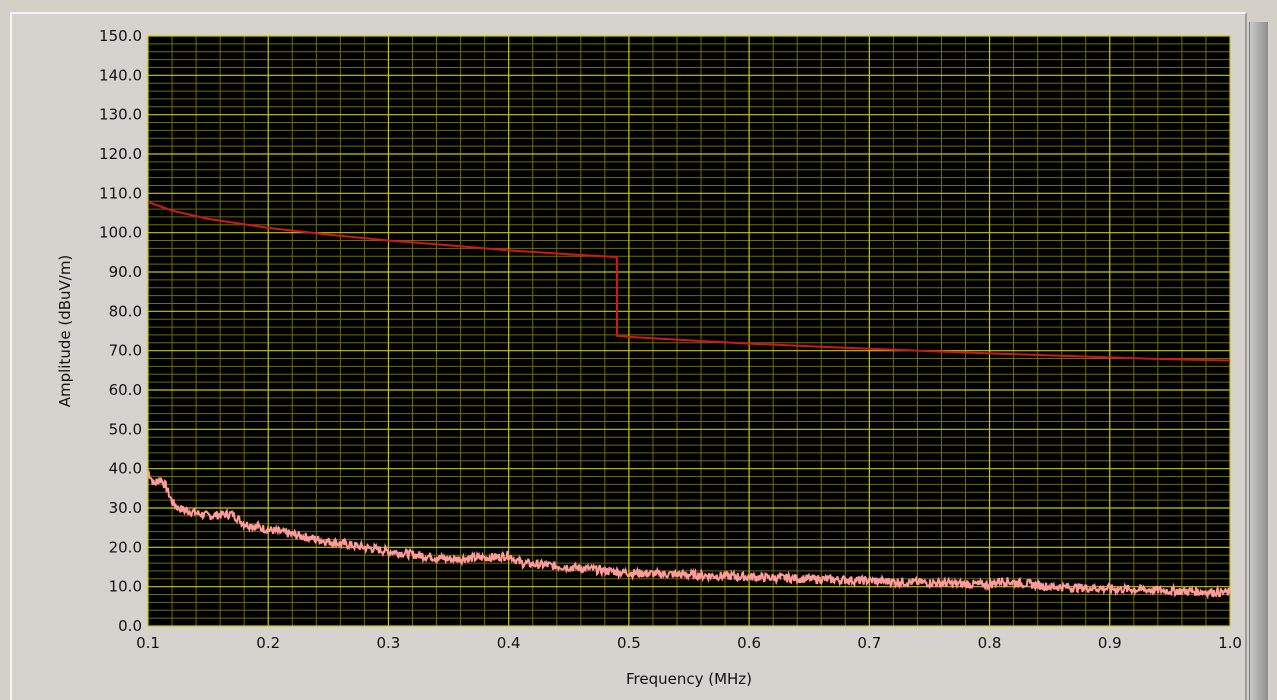 Image resolution: width=1277 pixels, height=700 pixels. I want to click on y-tick-label: 140.0, so click(120, 75).